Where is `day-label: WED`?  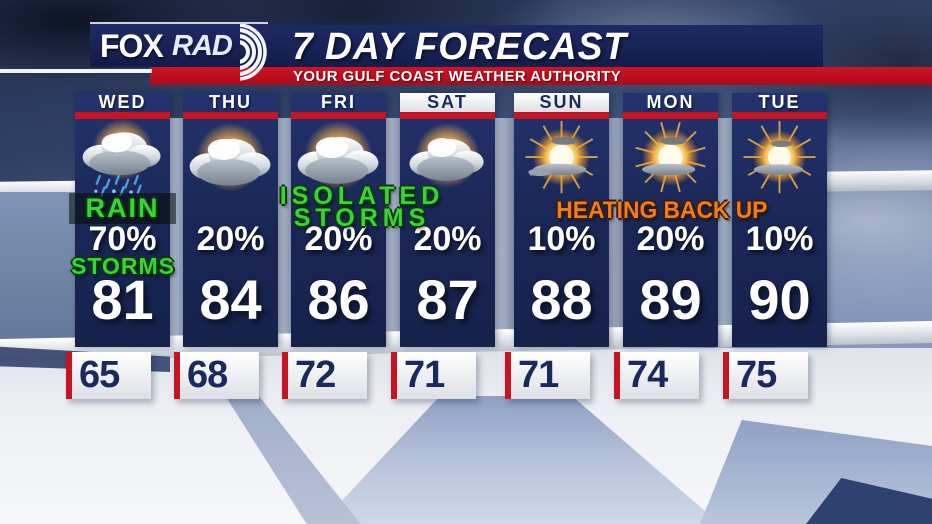
day-label: WED is located at coordinates (122, 102).